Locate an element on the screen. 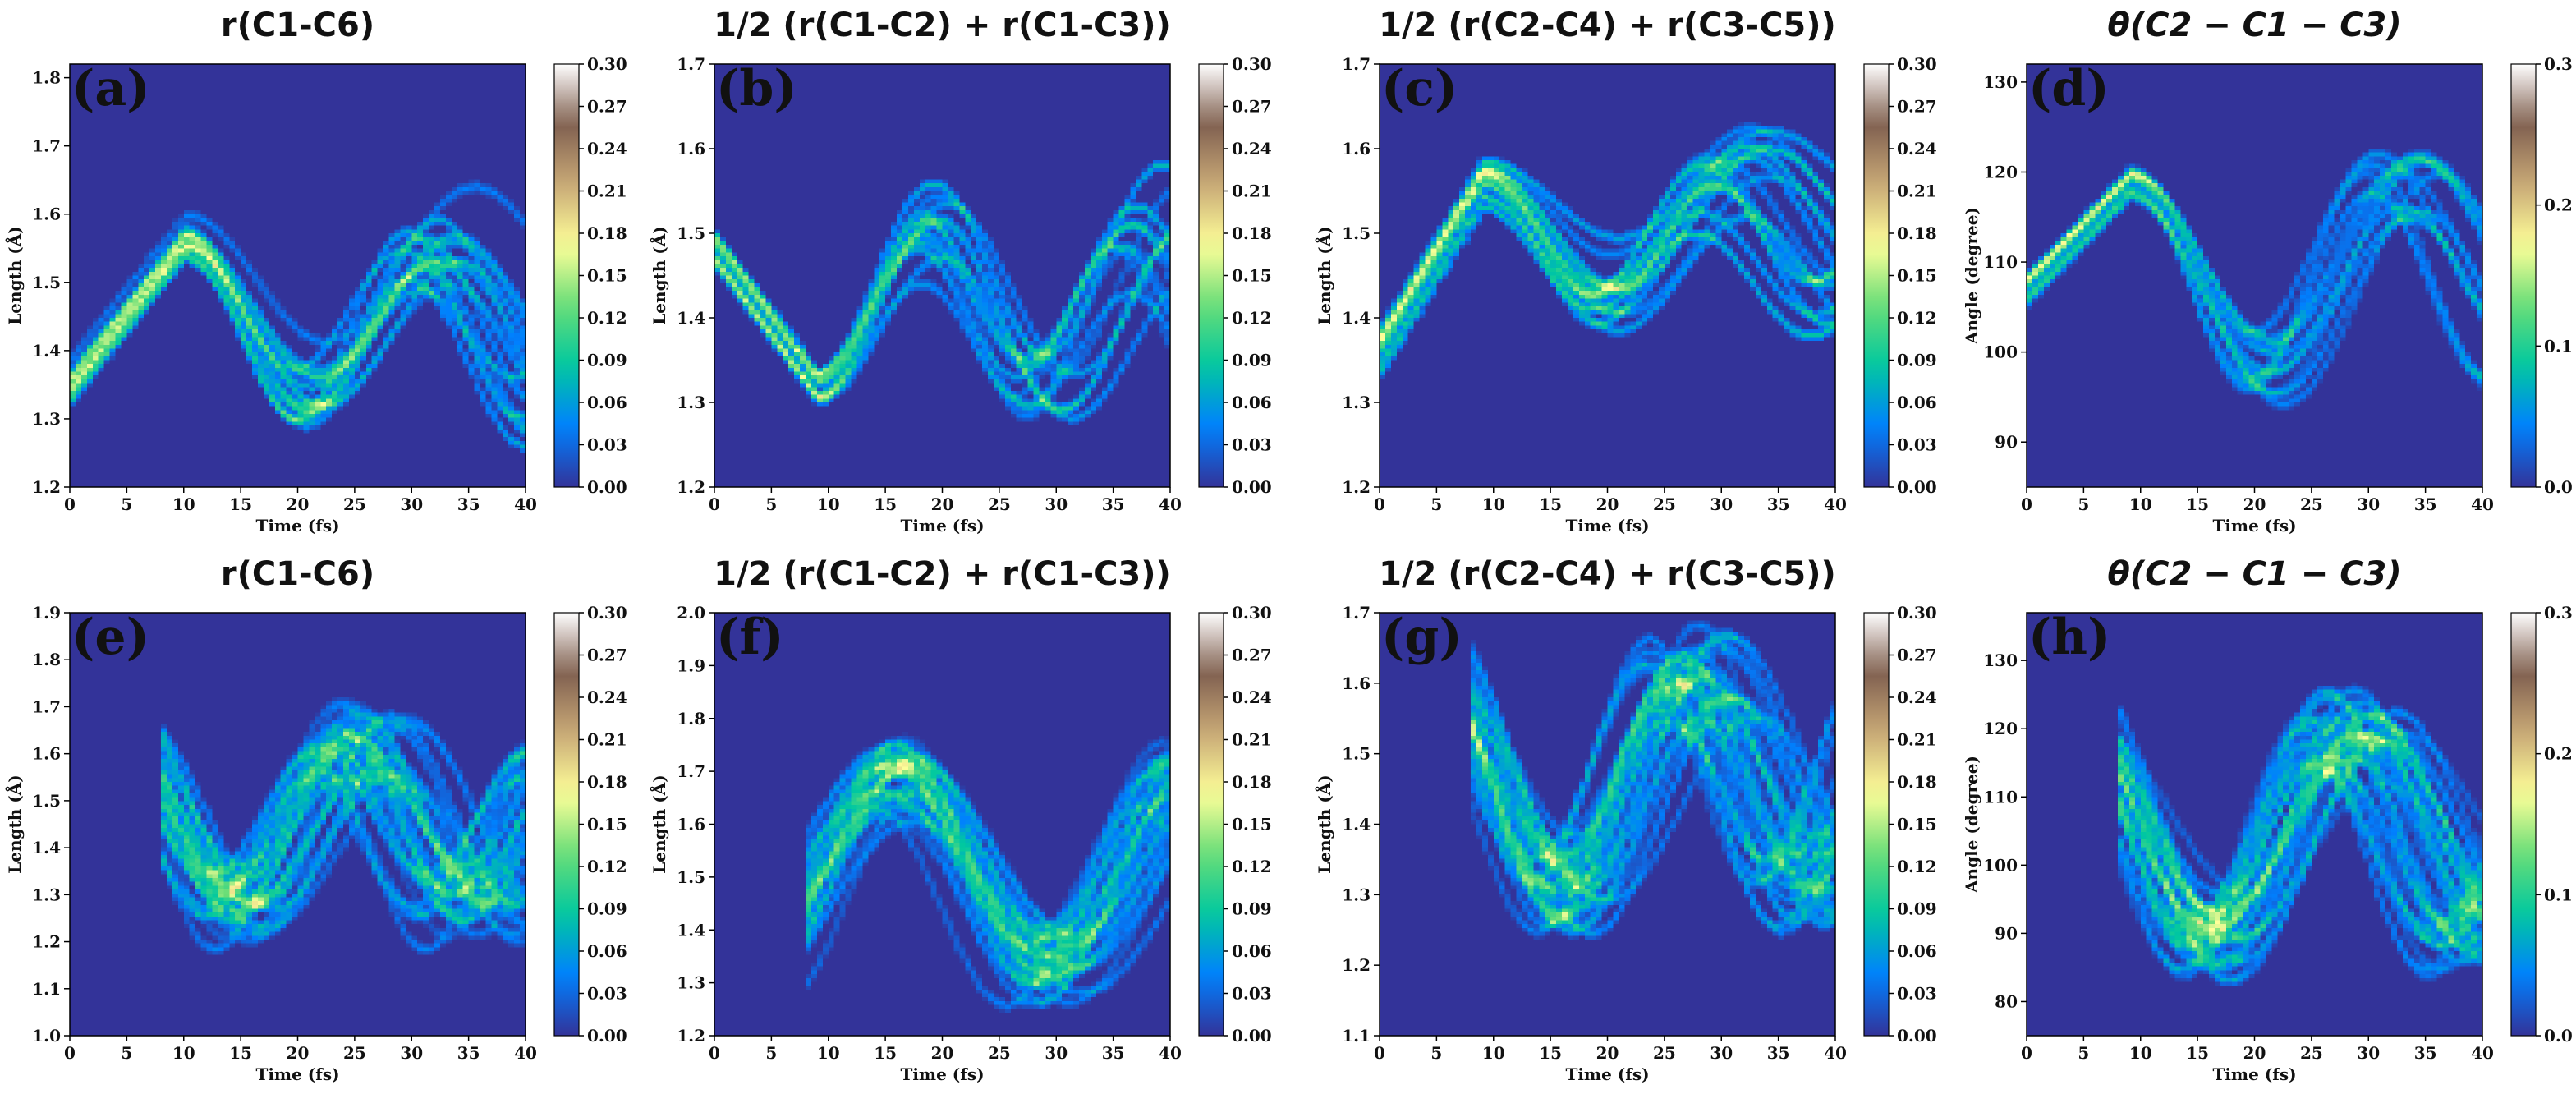 Image resolution: width=2576 pixels, height=1094 pixels. y-tick-label: 100 is located at coordinates (2000, 352).